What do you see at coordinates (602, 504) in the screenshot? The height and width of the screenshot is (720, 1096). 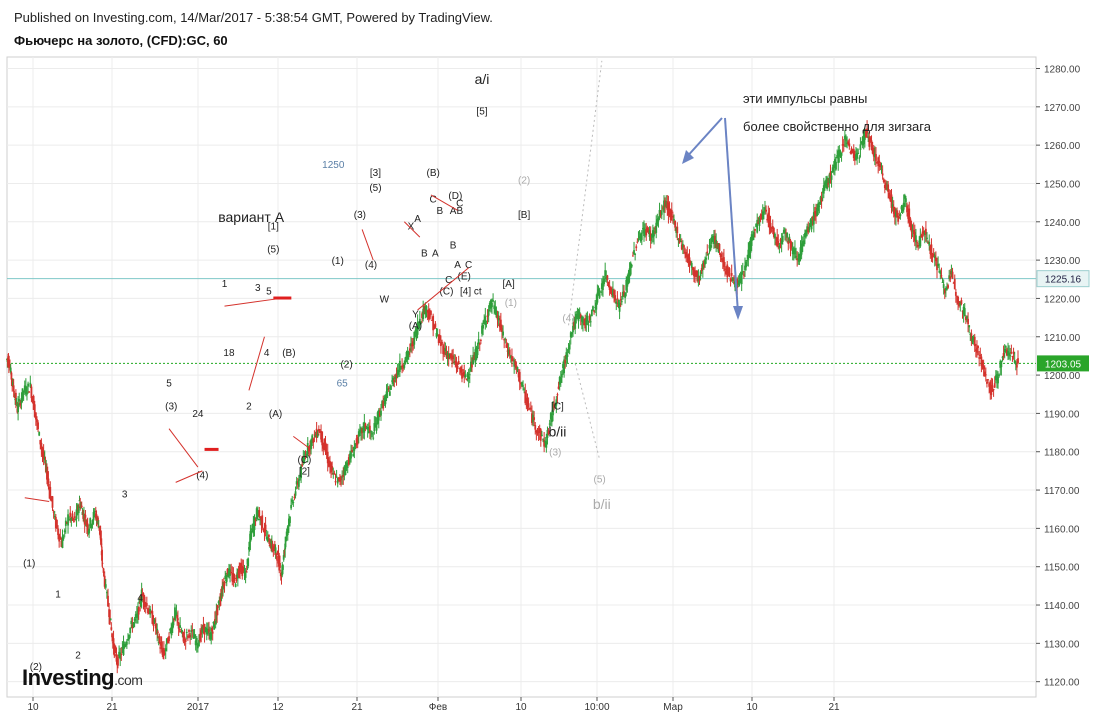 I see `wave-label-gray: b/ii` at bounding box center [602, 504].